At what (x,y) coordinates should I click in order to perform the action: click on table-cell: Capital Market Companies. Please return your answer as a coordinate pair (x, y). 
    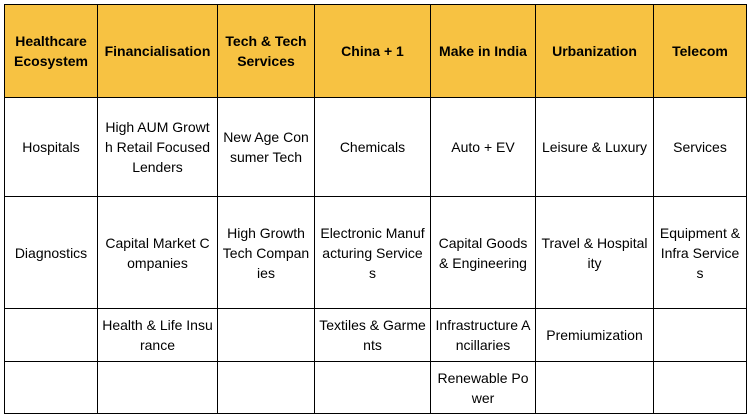
    Looking at the image, I should click on (157, 252).